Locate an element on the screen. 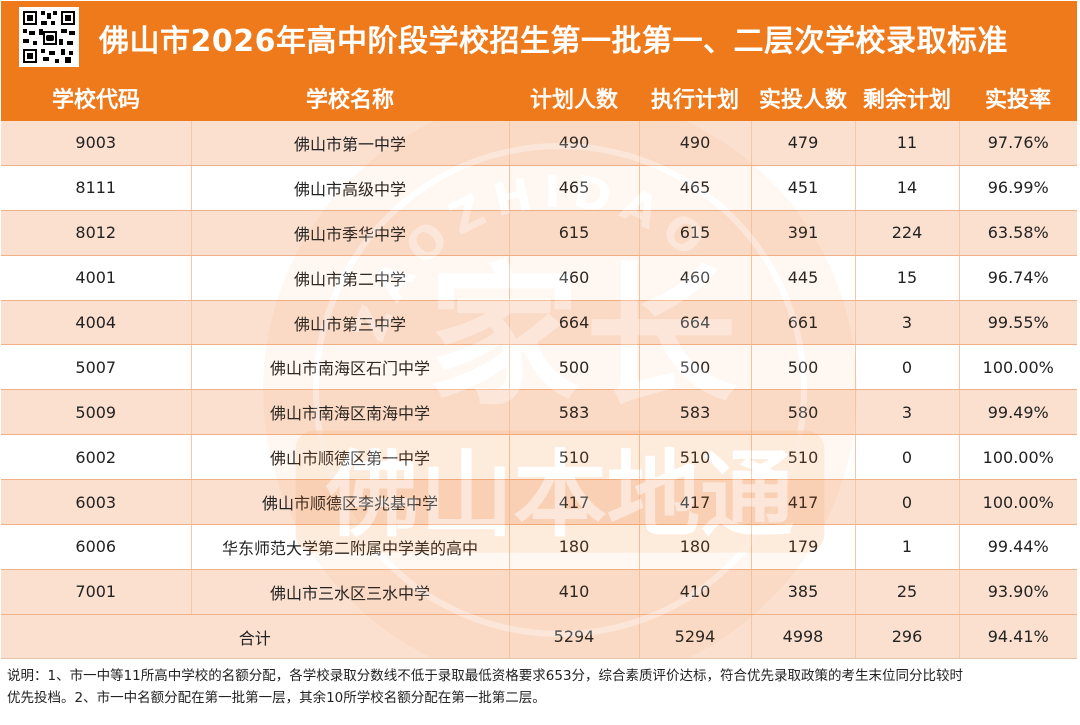 The image size is (1080, 725). table-row: 4001 佛山市第二中学 460 460 445 15 96.74% is located at coordinates (539, 278).